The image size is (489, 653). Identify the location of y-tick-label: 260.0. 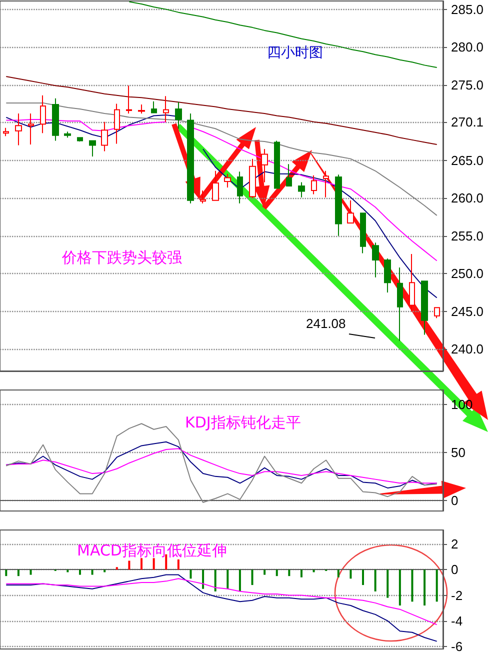
(467, 198).